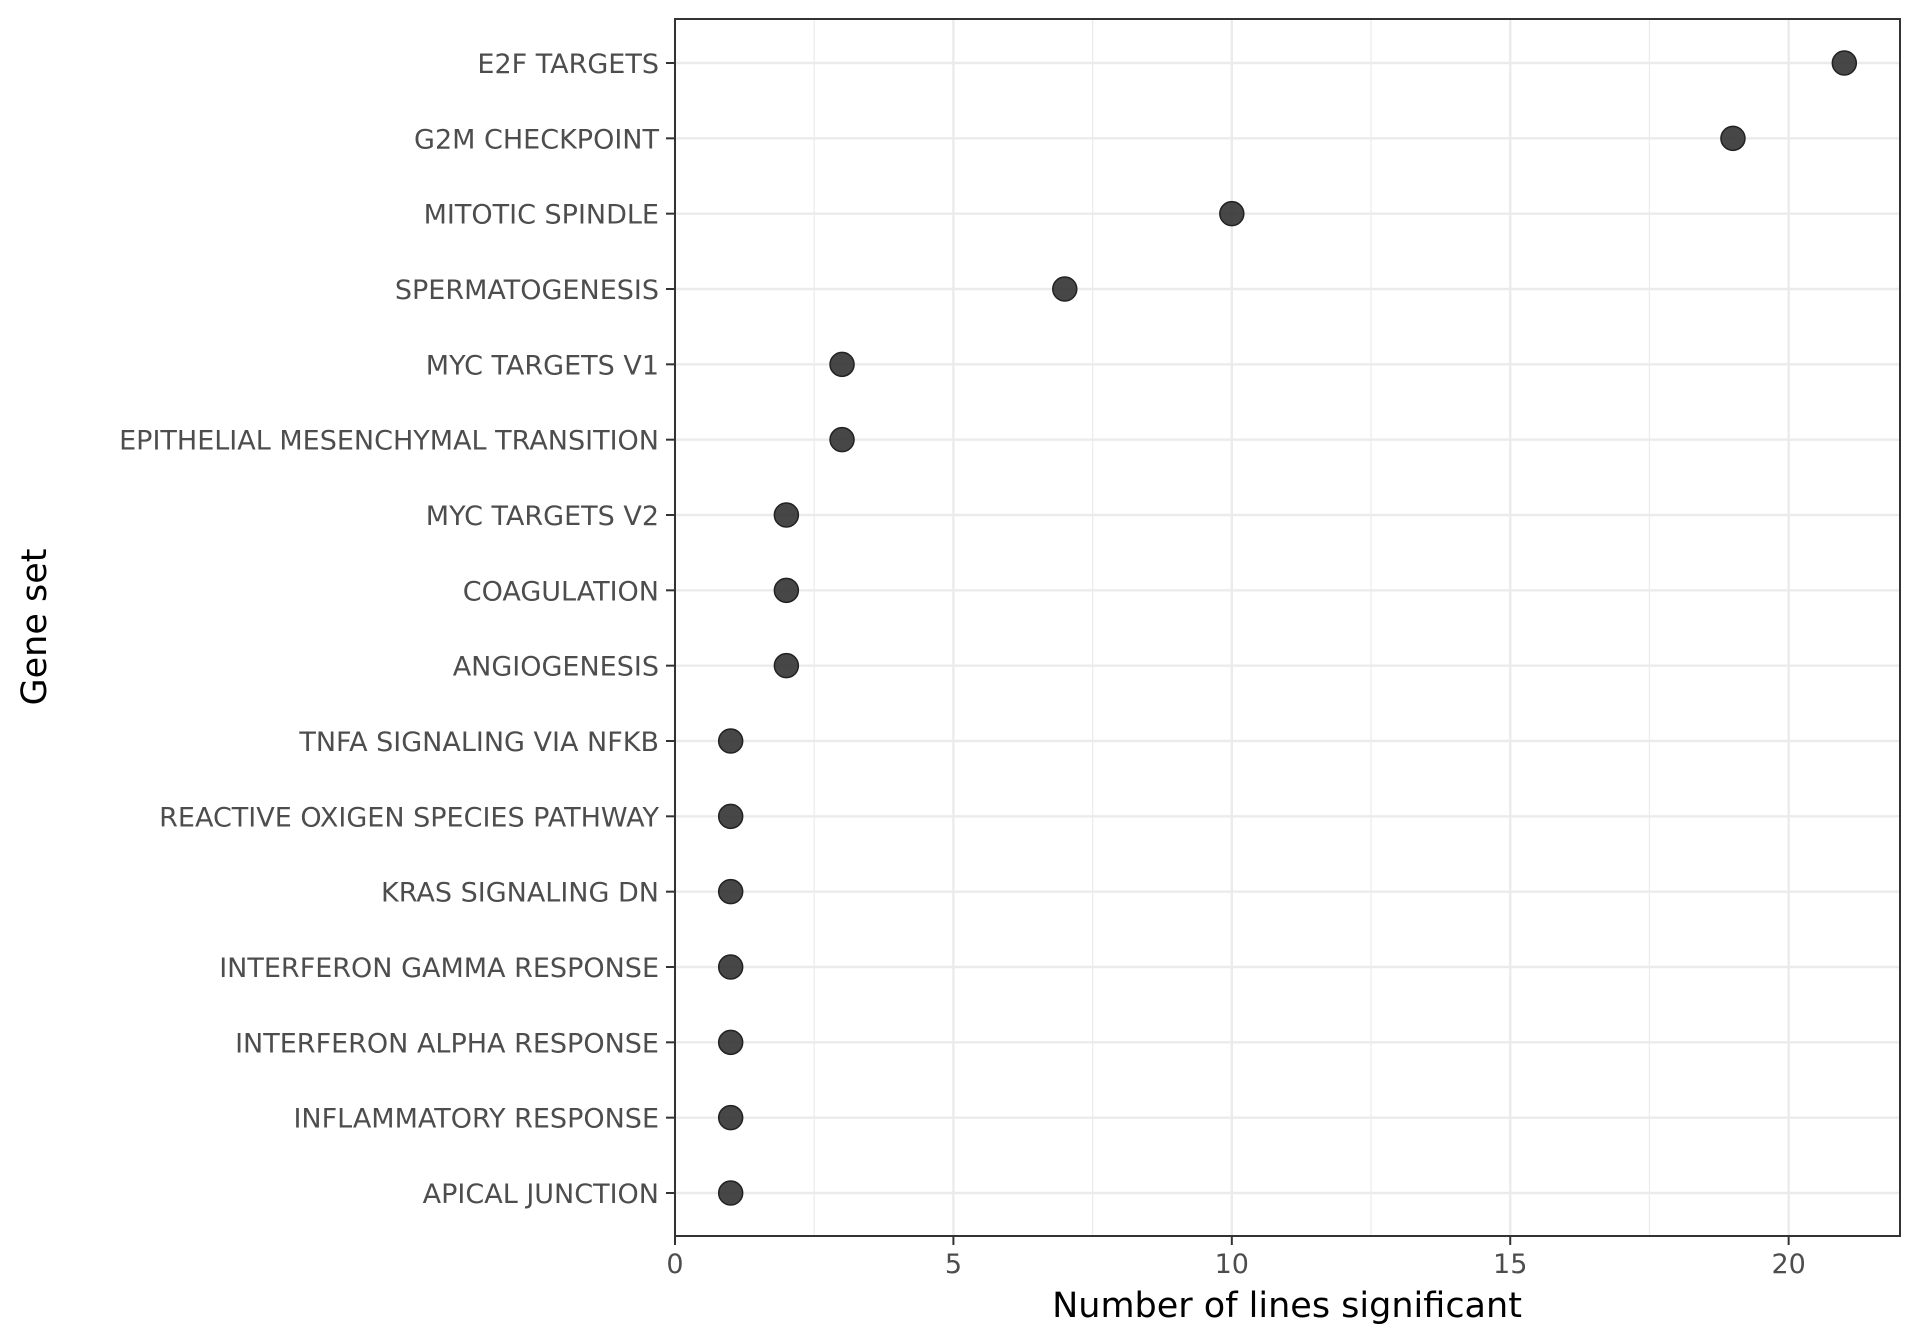 The image size is (1920, 1344). I want to click on y-tick-label: INTERFERON GAMMA RESPONSE, so click(439, 968).